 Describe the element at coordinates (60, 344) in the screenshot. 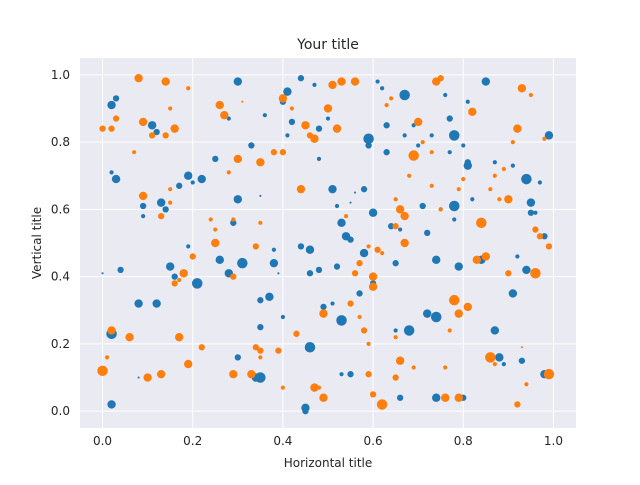

I see `y-tick-label: 0.2` at that location.